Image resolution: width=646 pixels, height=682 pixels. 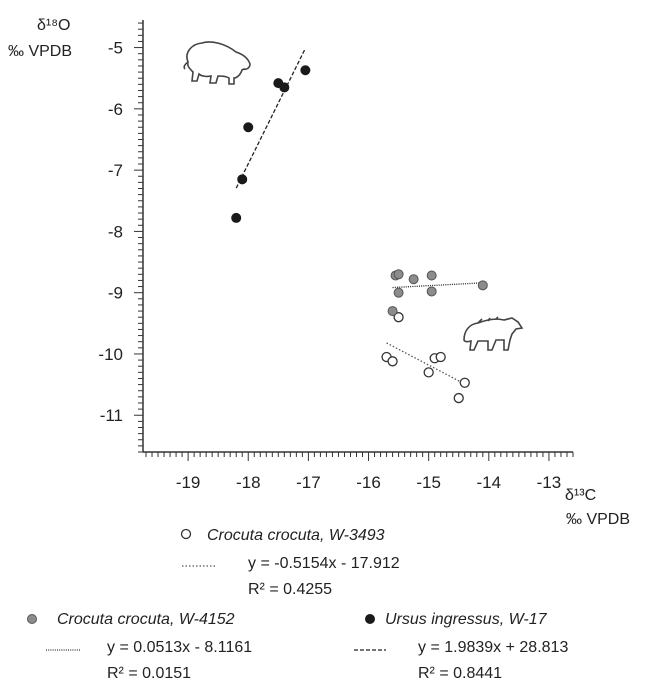 I want to click on x-axis-title-line1: δ¹³C, so click(x=580, y=495).